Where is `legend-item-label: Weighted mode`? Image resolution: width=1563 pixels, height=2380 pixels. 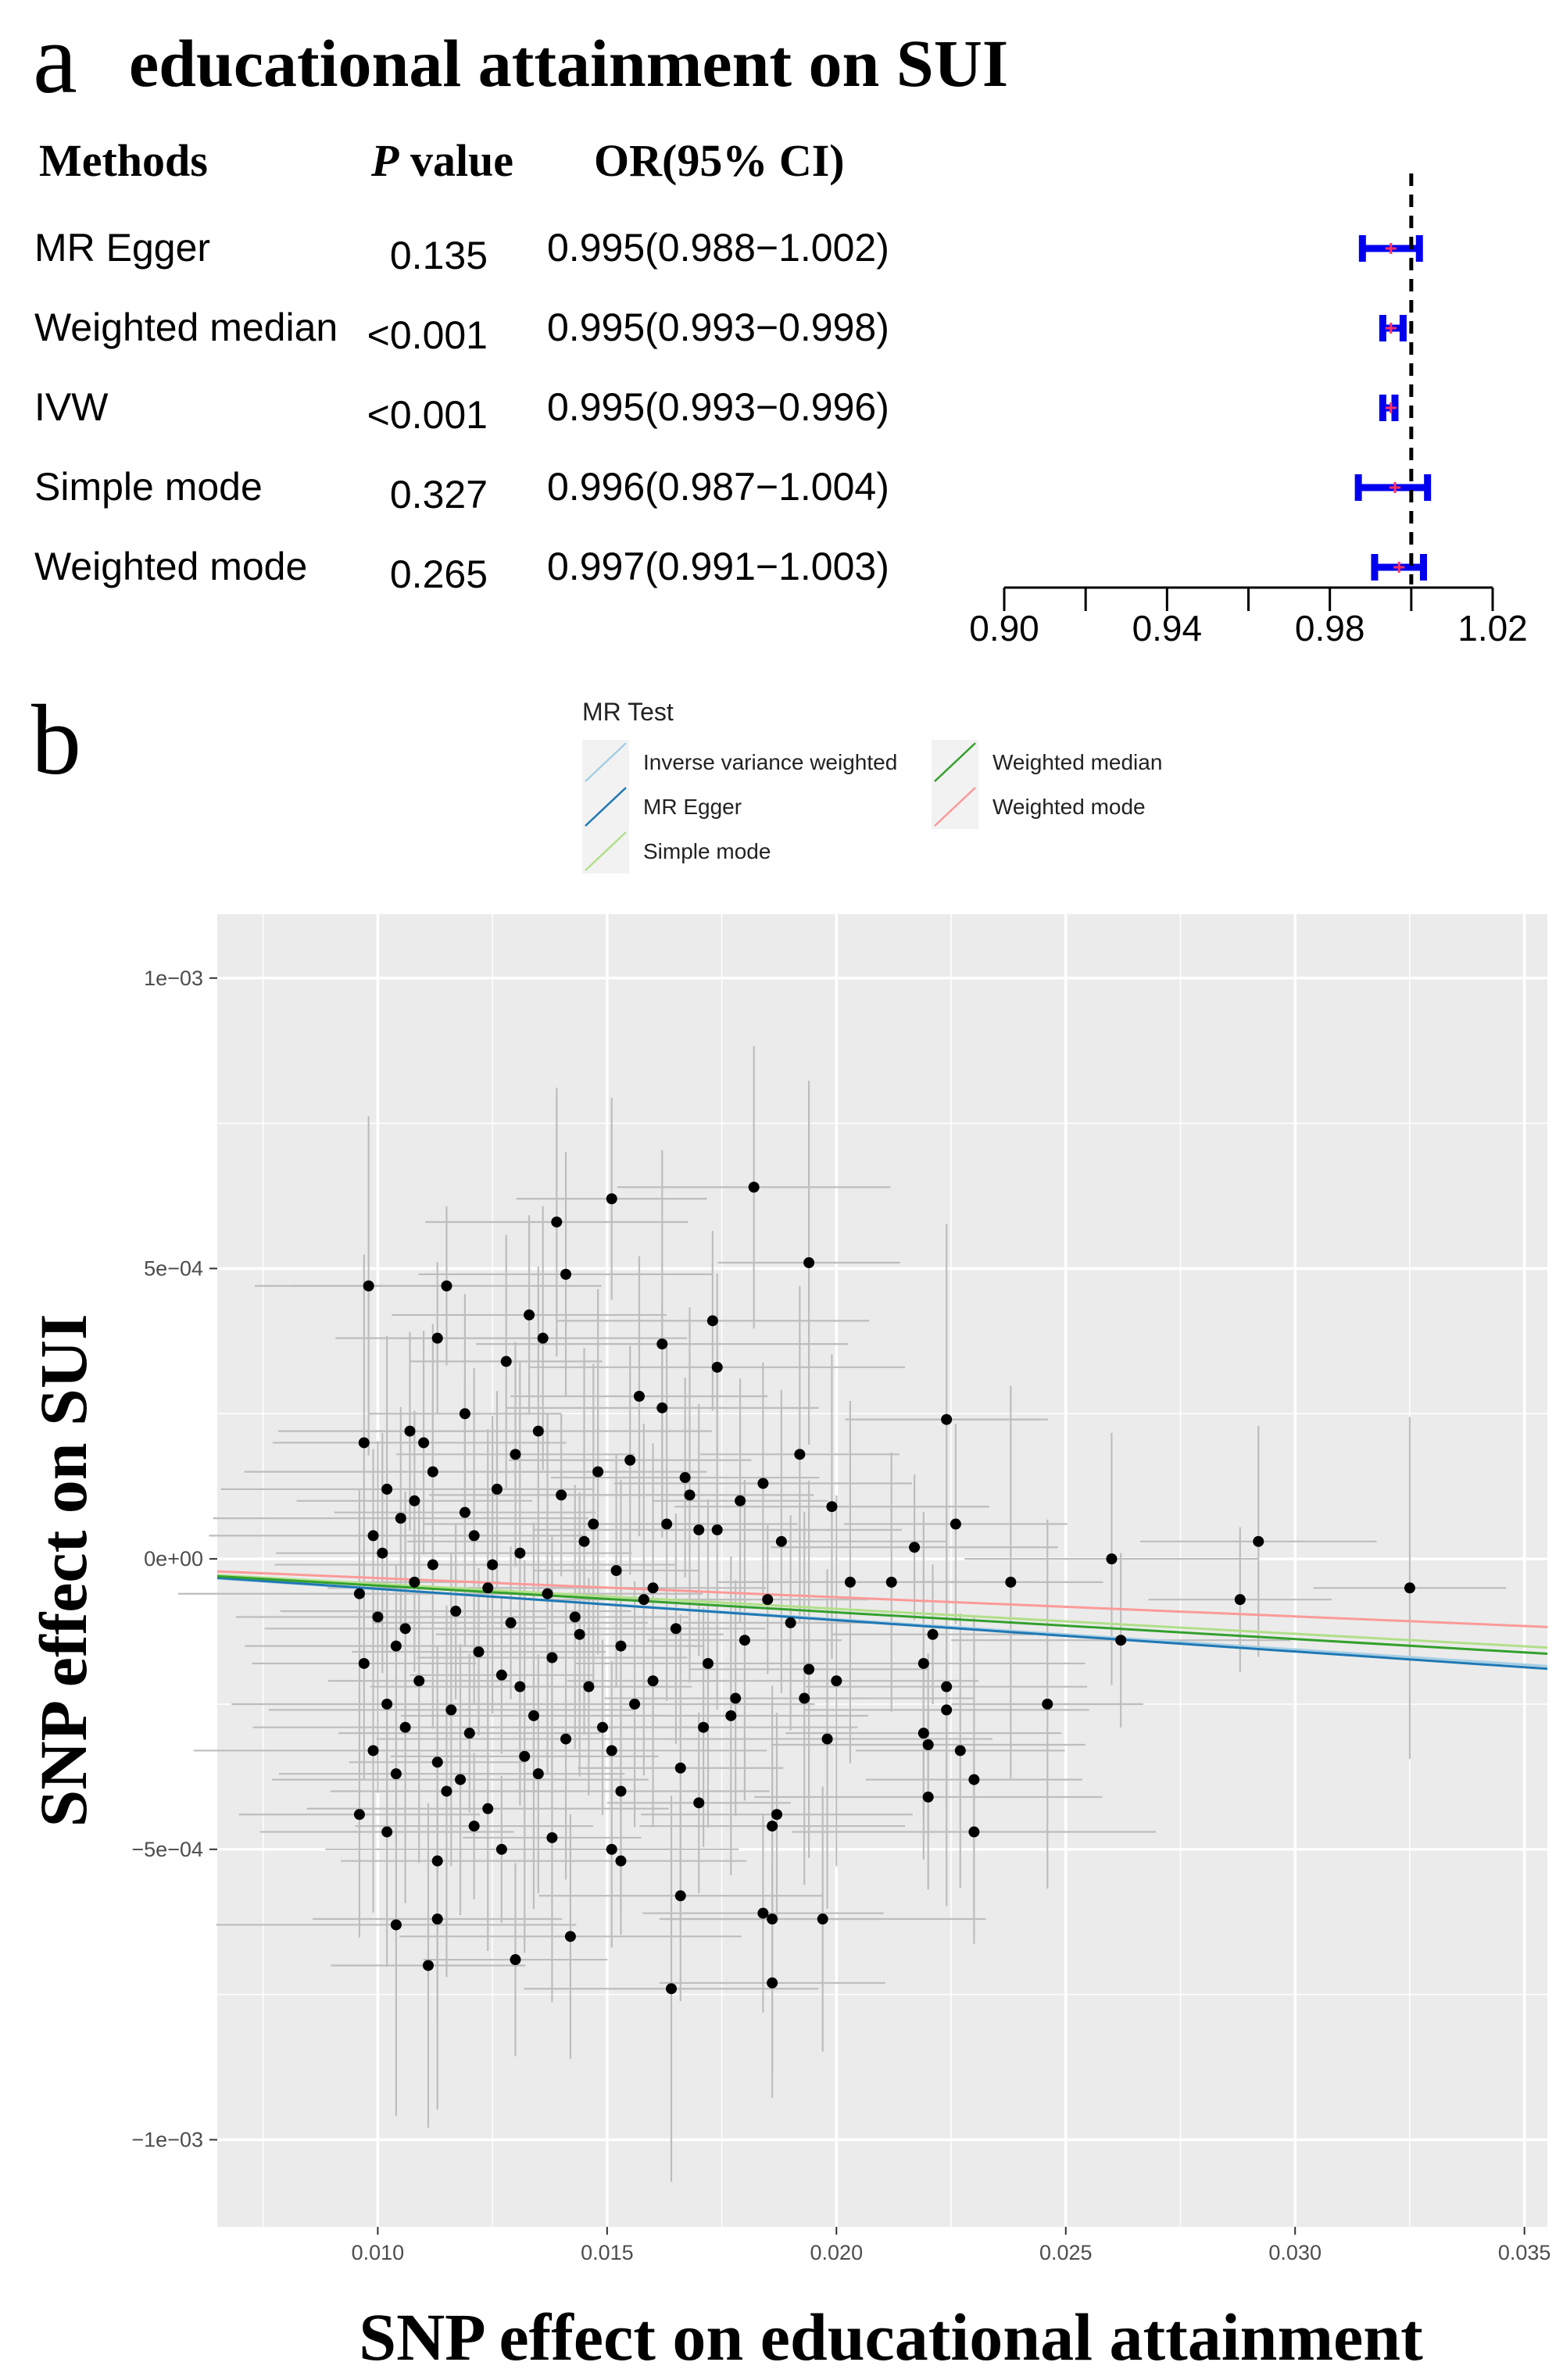
legend-item-label: Weighted mode is located at coordinates (1069, 807).